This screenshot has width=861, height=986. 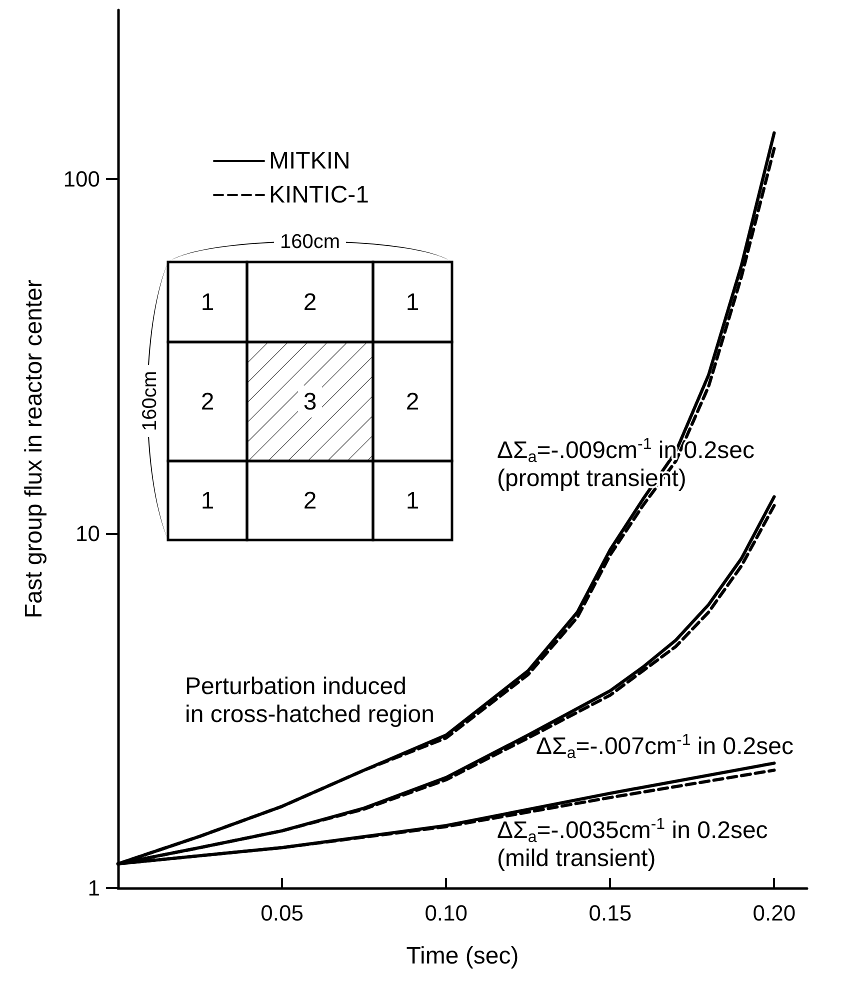 What do you see at coordinates (81, 179) in the screenshot?
I see `y-tick-label: 100` at bounding box center [81, 179].